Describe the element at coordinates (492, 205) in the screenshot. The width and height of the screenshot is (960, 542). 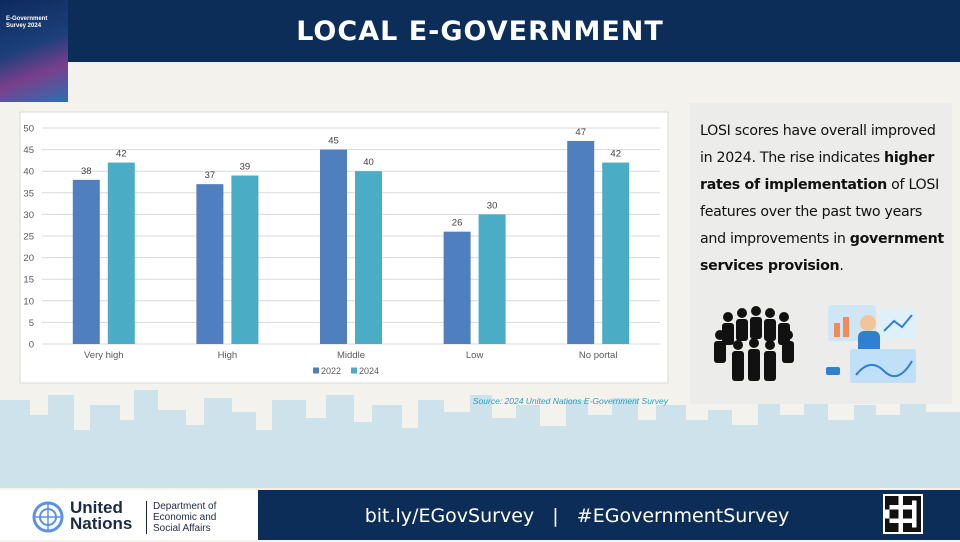
I see `data-label: 30` at that location.